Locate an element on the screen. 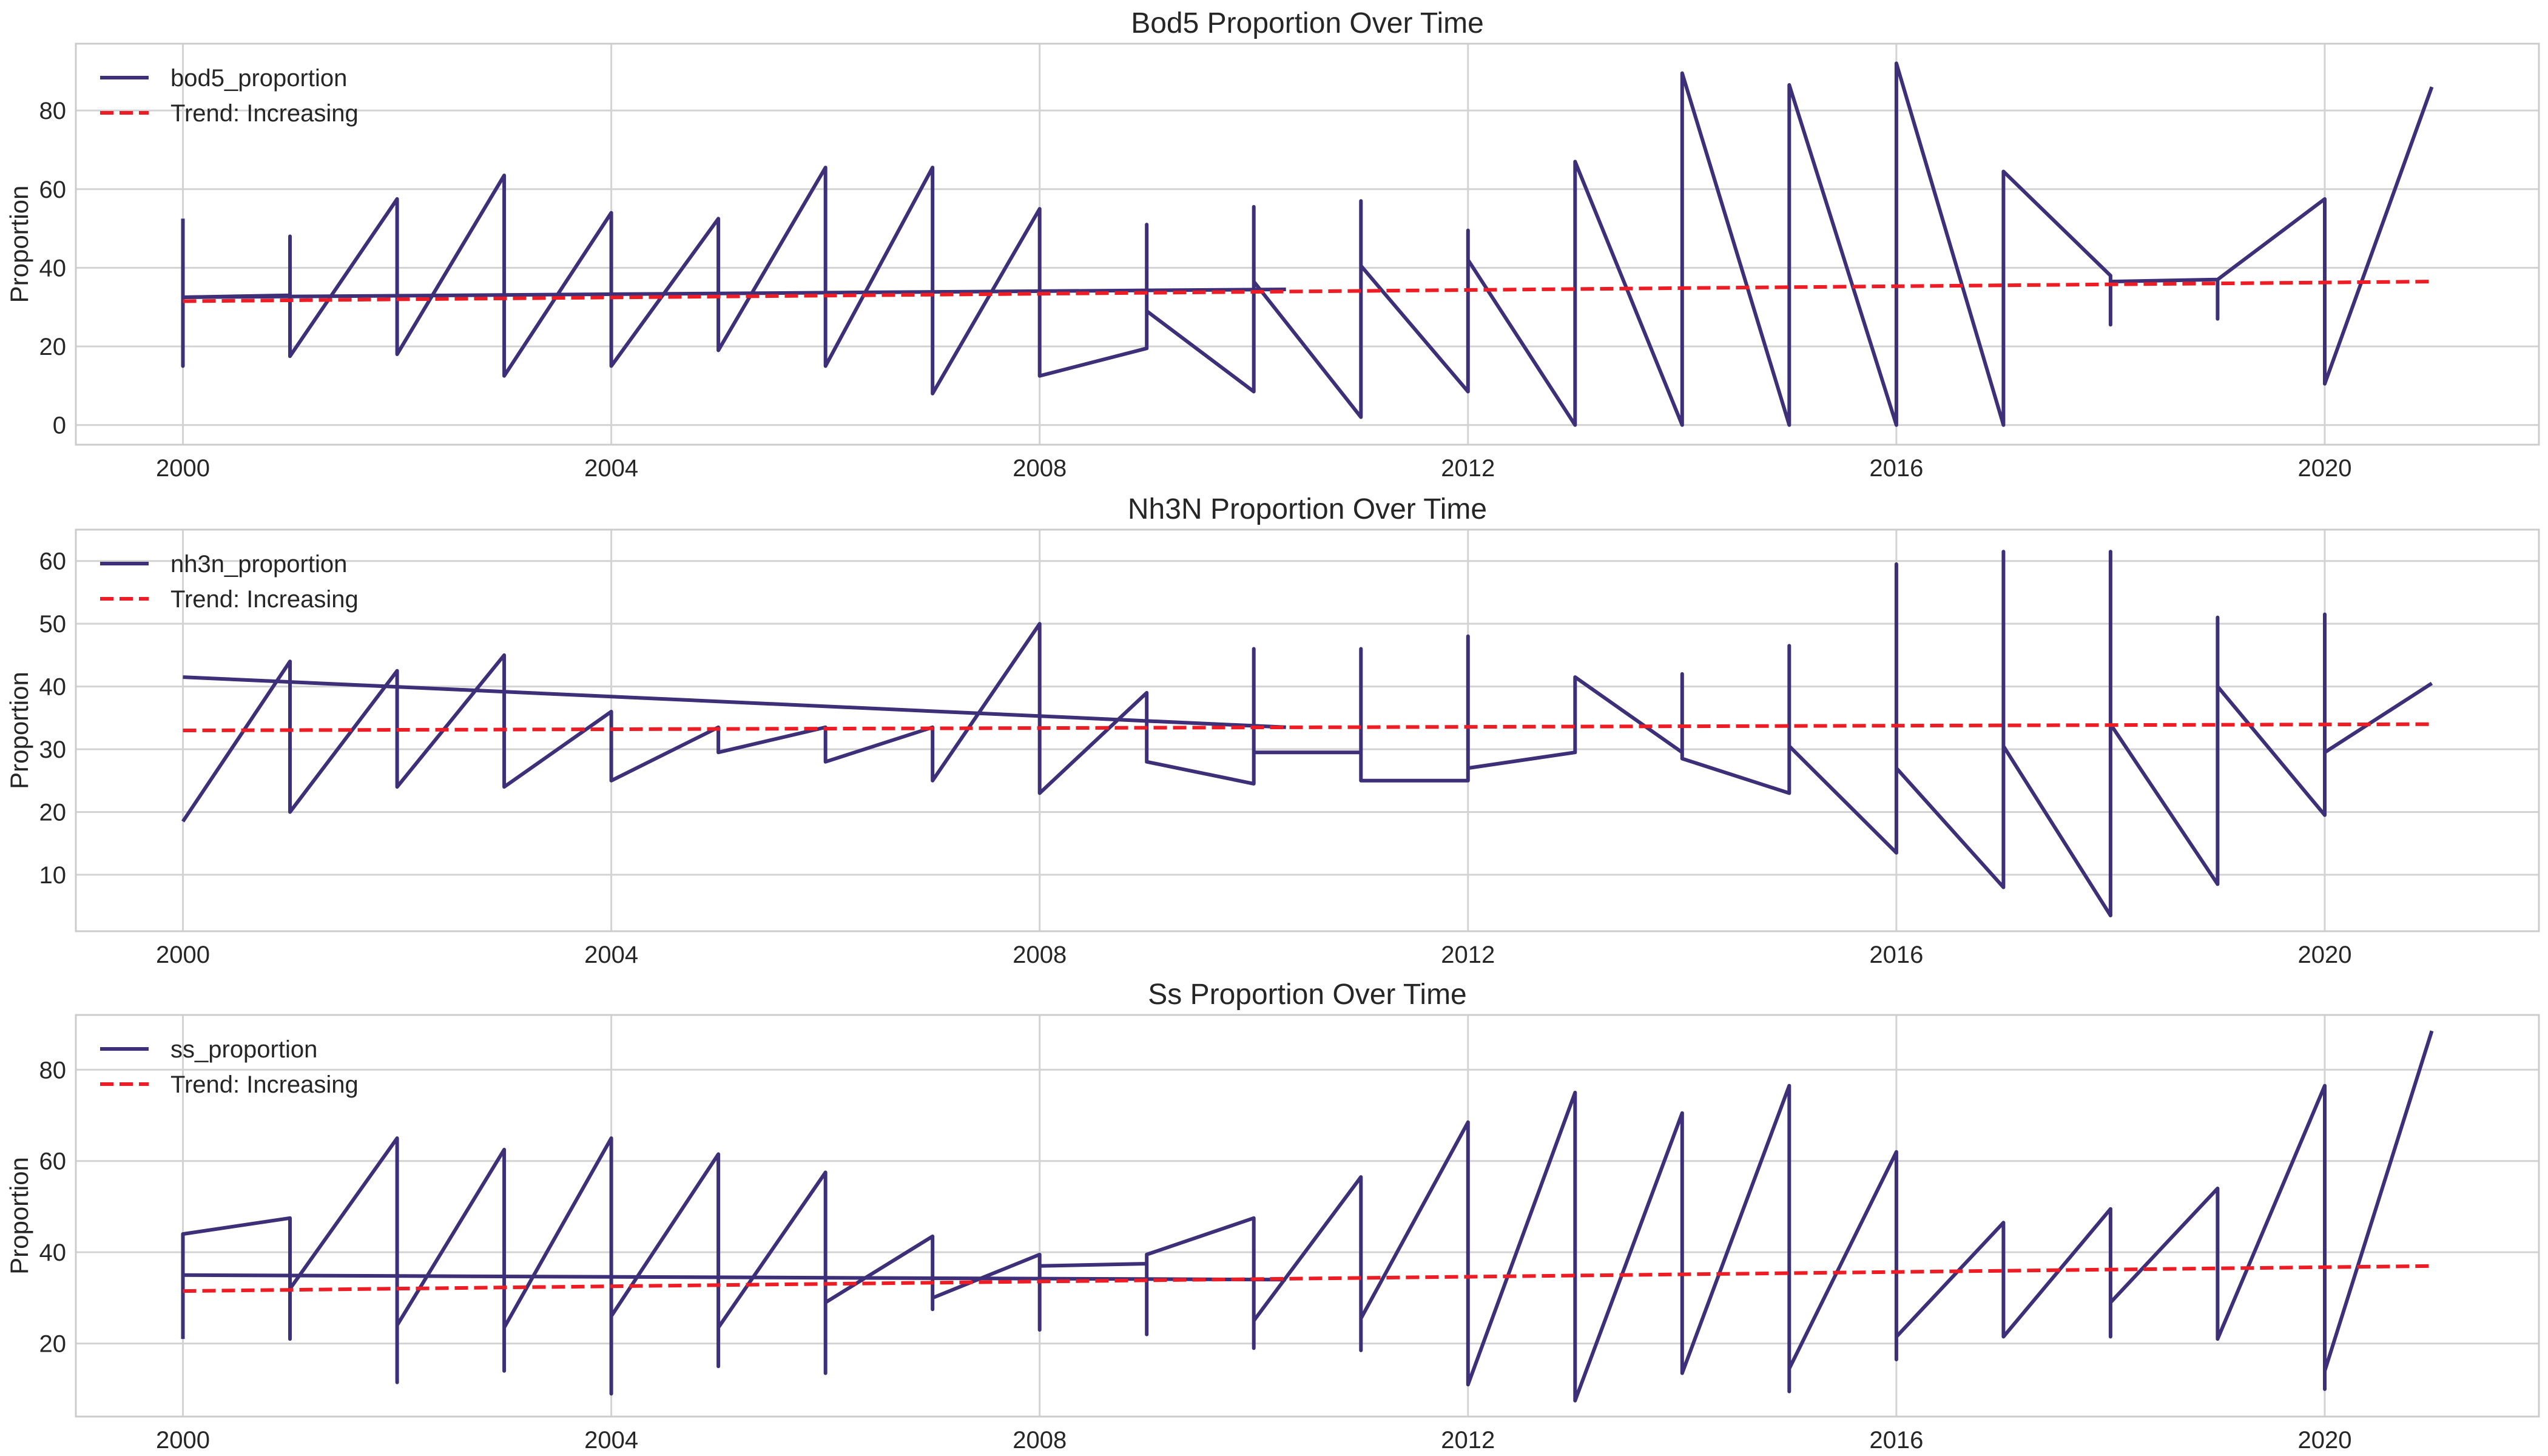 This screenshot has height=1456, width=2548. legend: ss_proportion Trend: Increasing is located at coordinates (229, 1067).